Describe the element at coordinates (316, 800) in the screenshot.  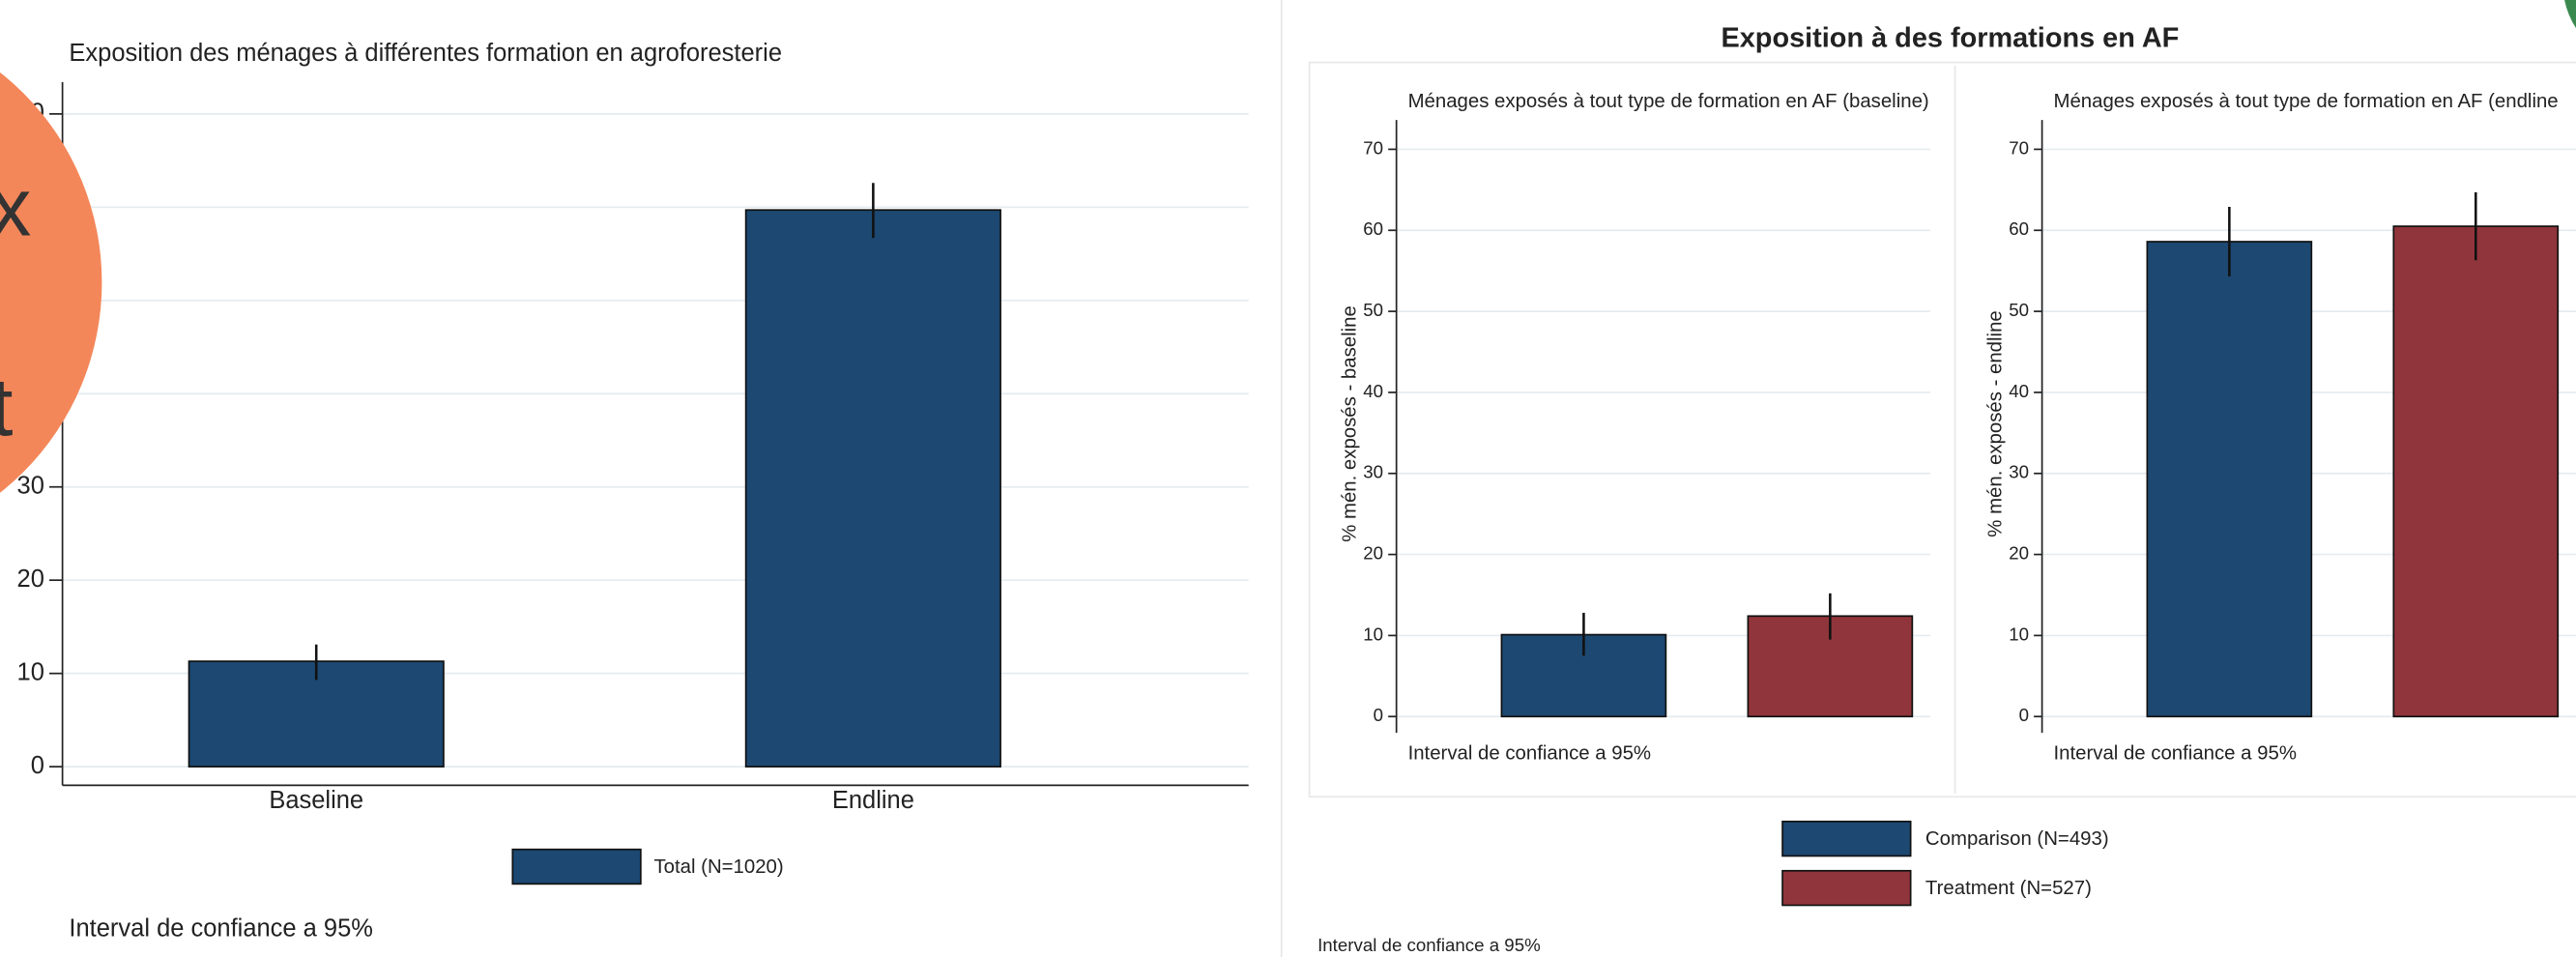
I see `x-tick-label: Baseline` at that location.